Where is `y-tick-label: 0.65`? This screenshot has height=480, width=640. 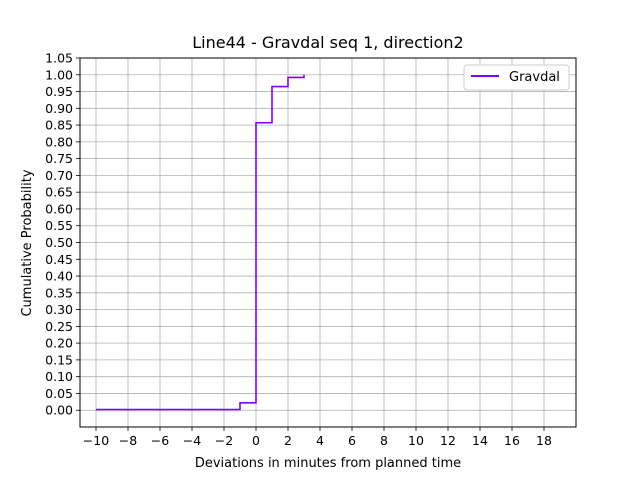 y-tick-label: 0.65 is located at coordinates (59, 192).